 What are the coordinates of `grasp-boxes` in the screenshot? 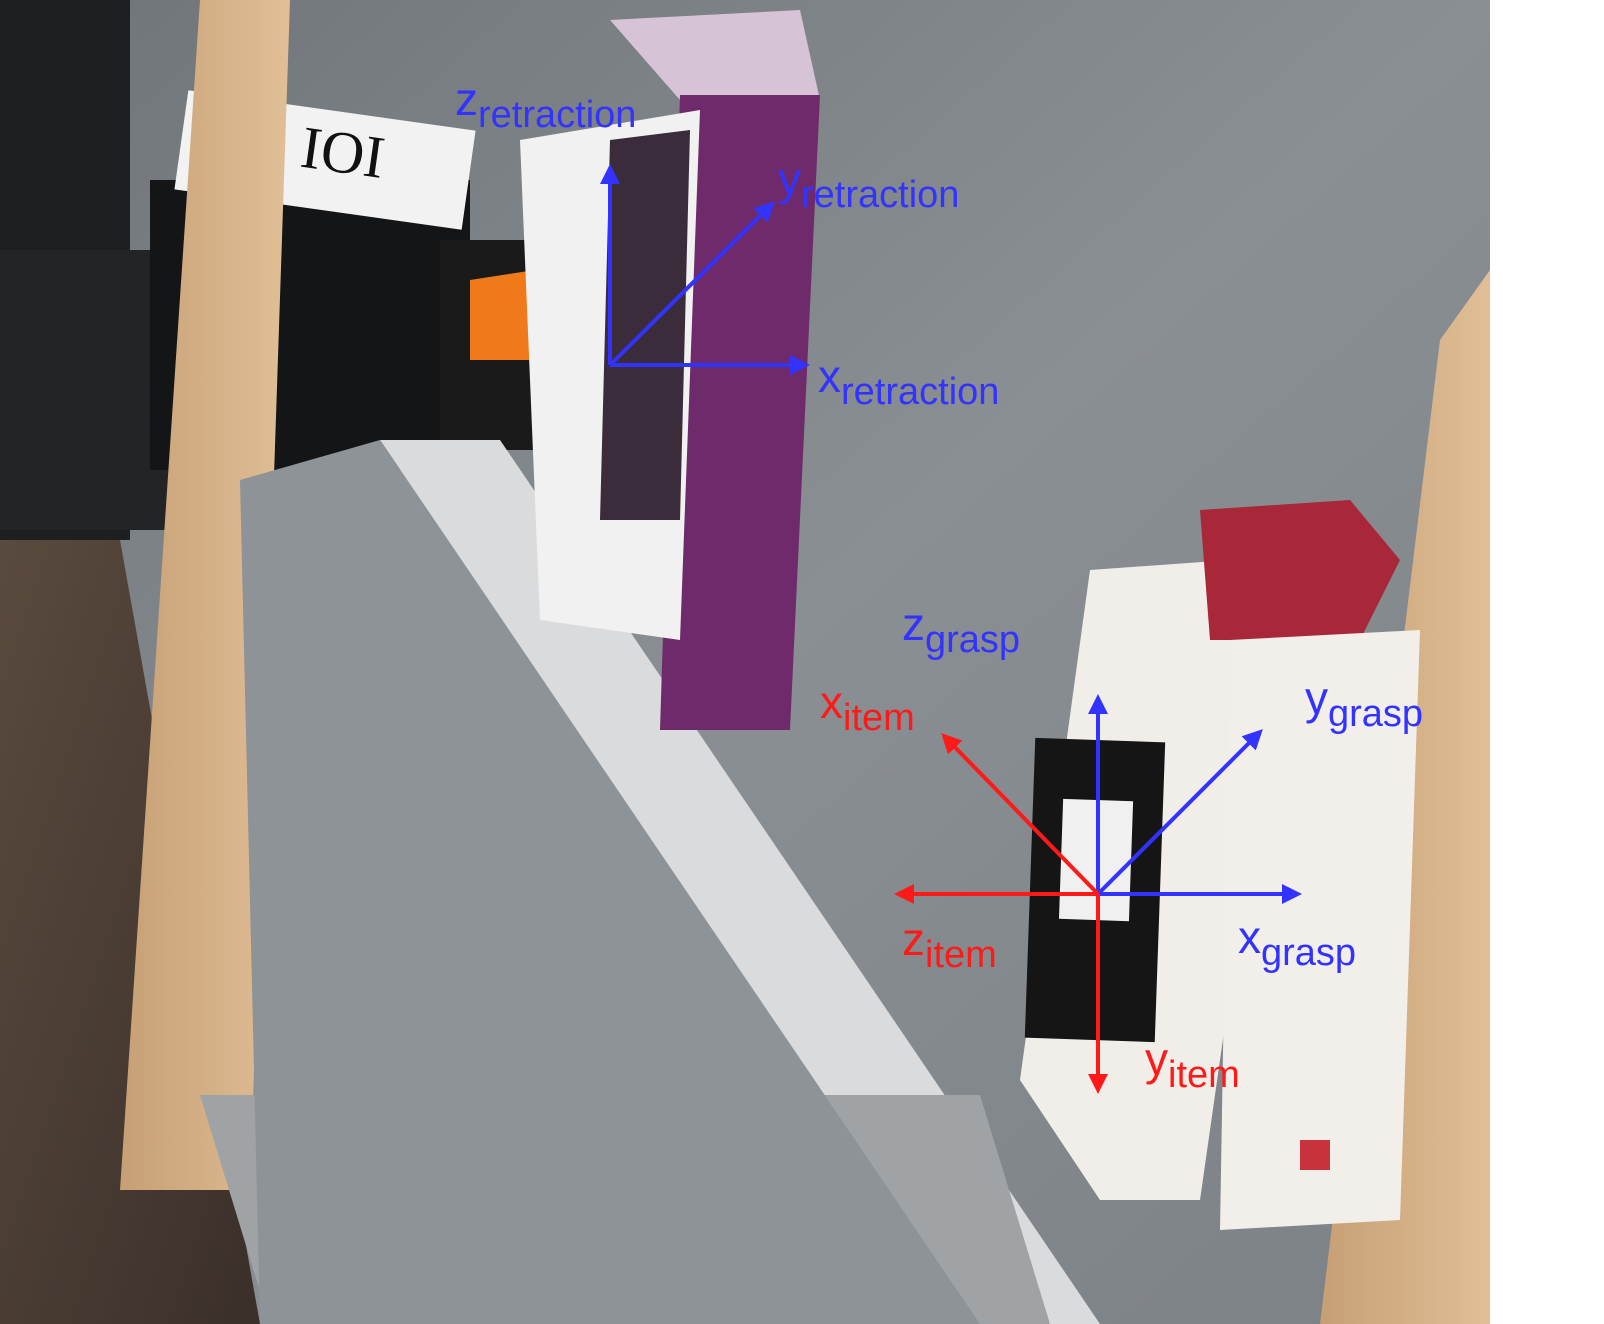 It's located at (1220, 865).